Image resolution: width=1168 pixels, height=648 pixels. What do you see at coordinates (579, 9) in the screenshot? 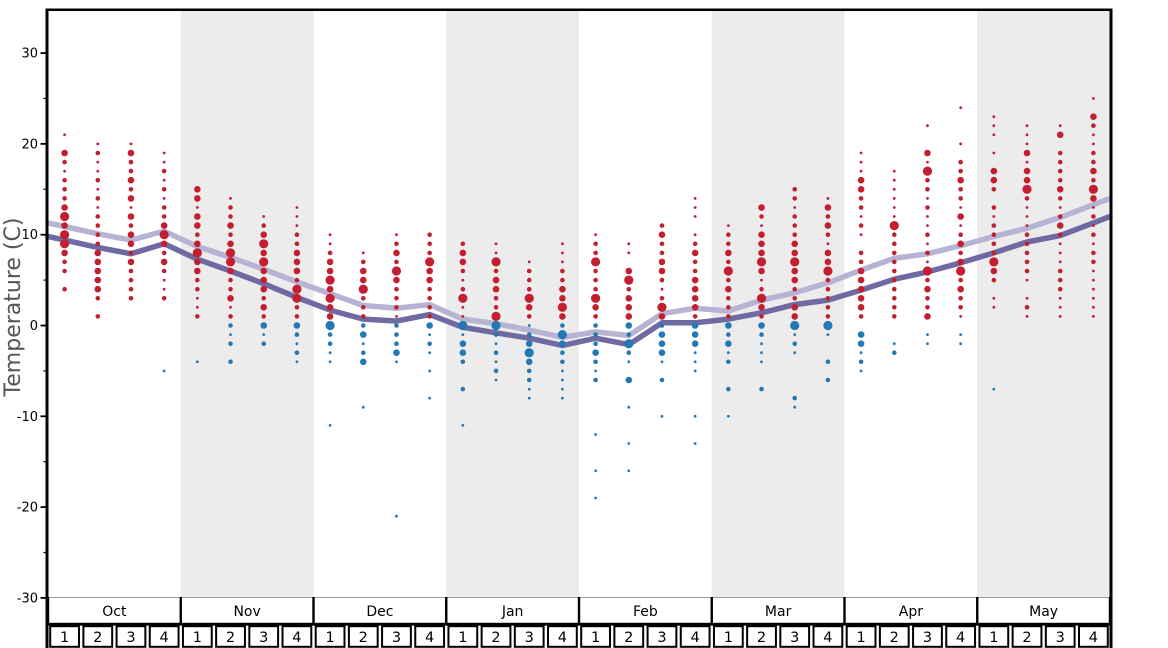
I see `plot-top-border` at bounding box center [579, 9].